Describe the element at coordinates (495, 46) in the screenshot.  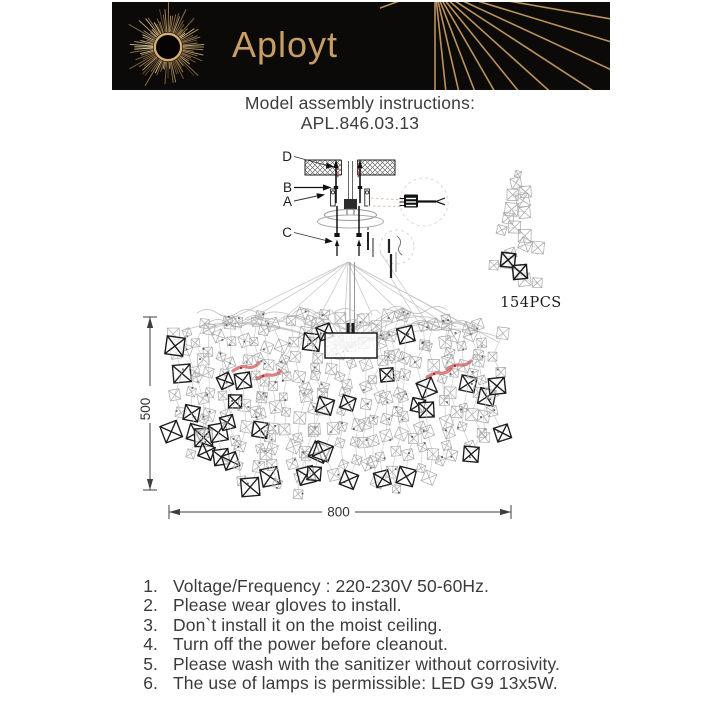
I see `corner-rays-decoration` at that location.